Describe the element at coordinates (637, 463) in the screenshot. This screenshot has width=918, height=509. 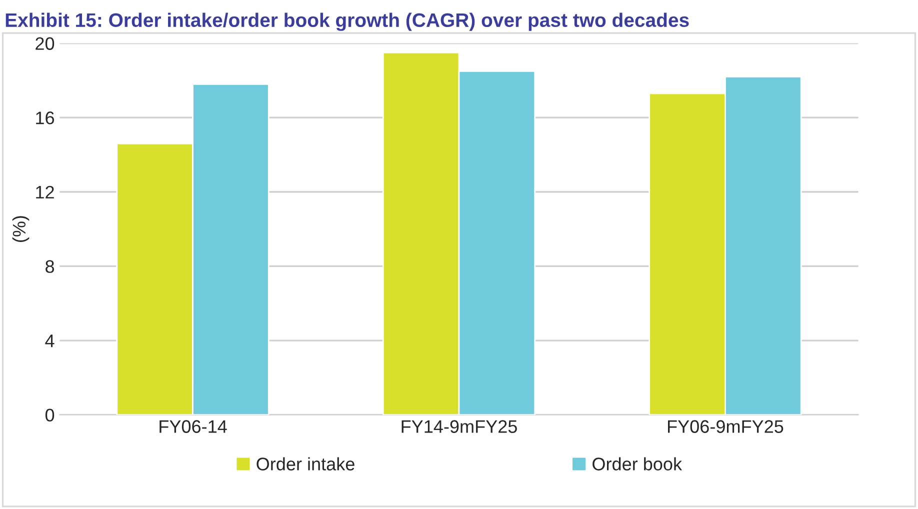
I see `legend-label: Order book` at that location.